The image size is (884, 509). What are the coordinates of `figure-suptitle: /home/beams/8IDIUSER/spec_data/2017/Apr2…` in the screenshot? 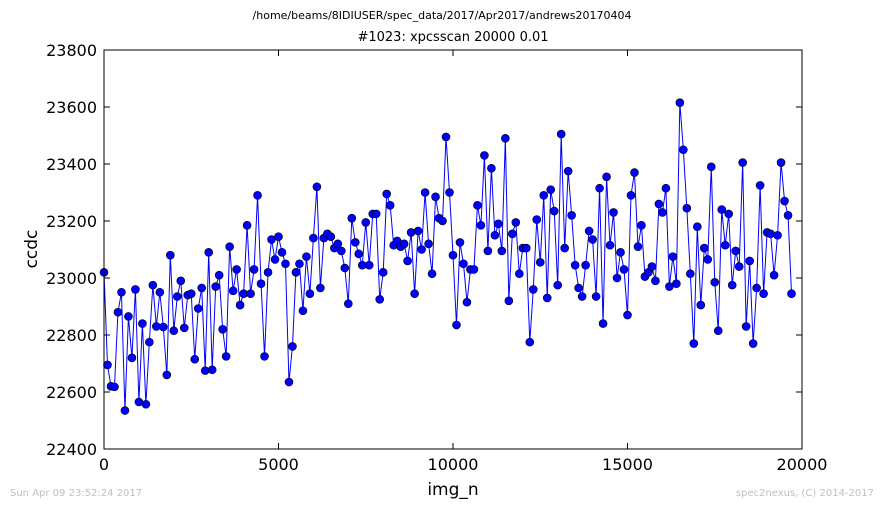 It's located at (442, 15).